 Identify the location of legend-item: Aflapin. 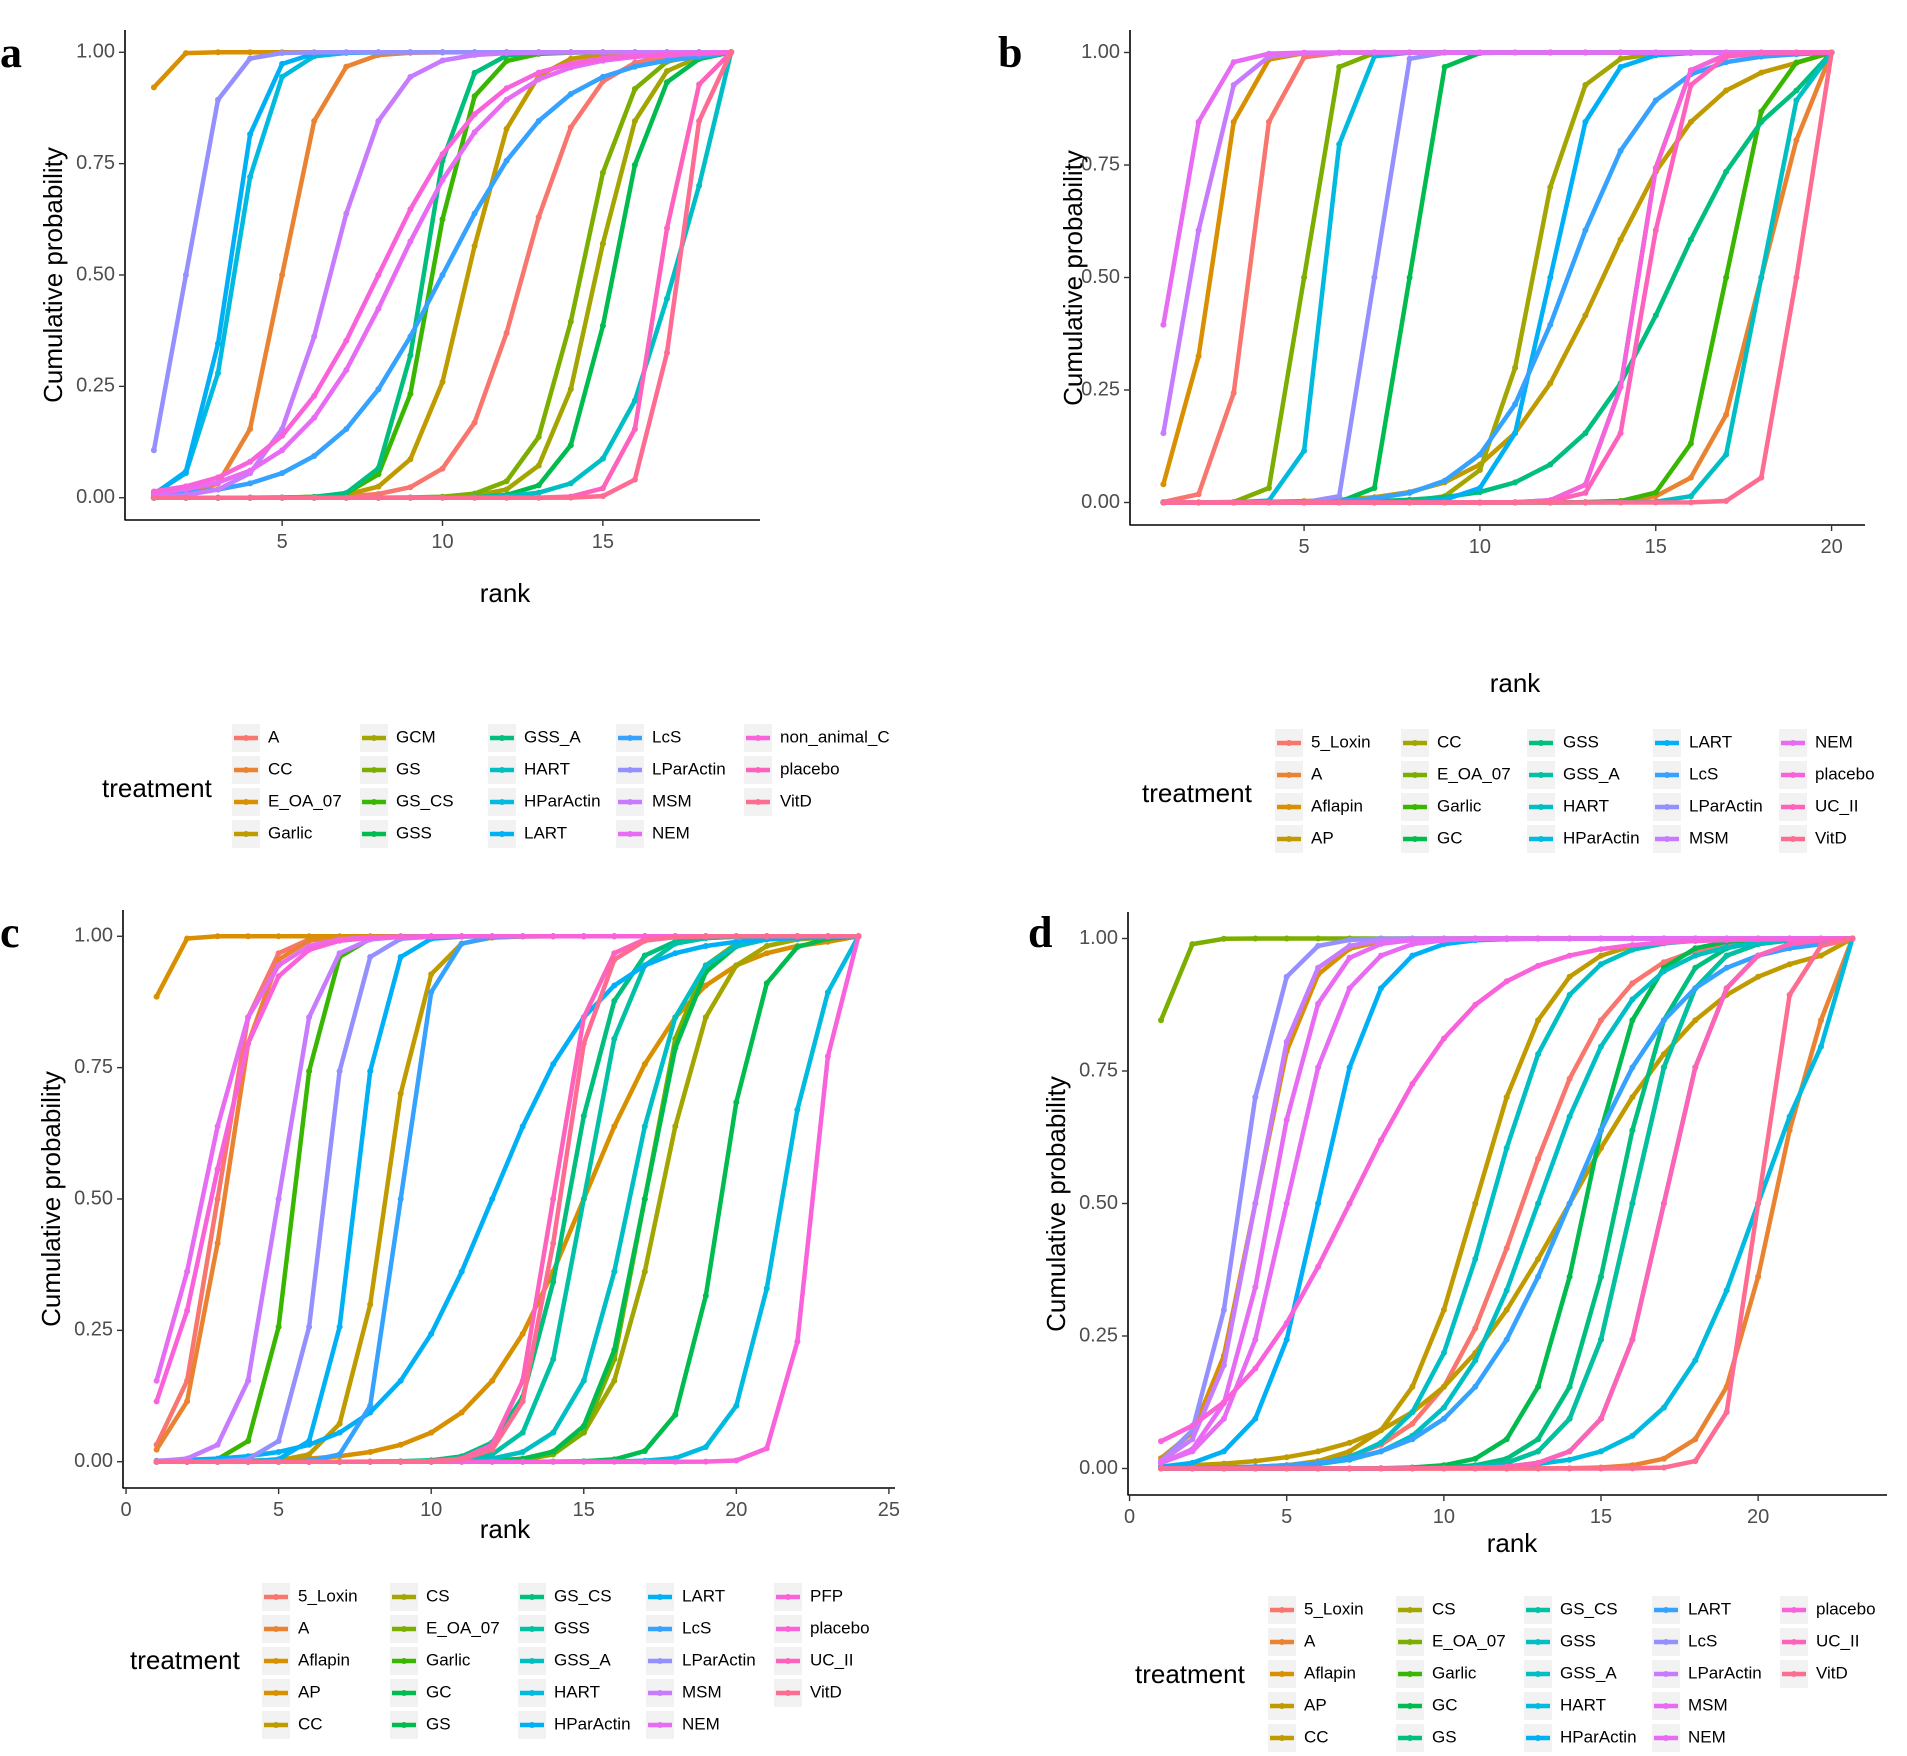
(306, 1661).